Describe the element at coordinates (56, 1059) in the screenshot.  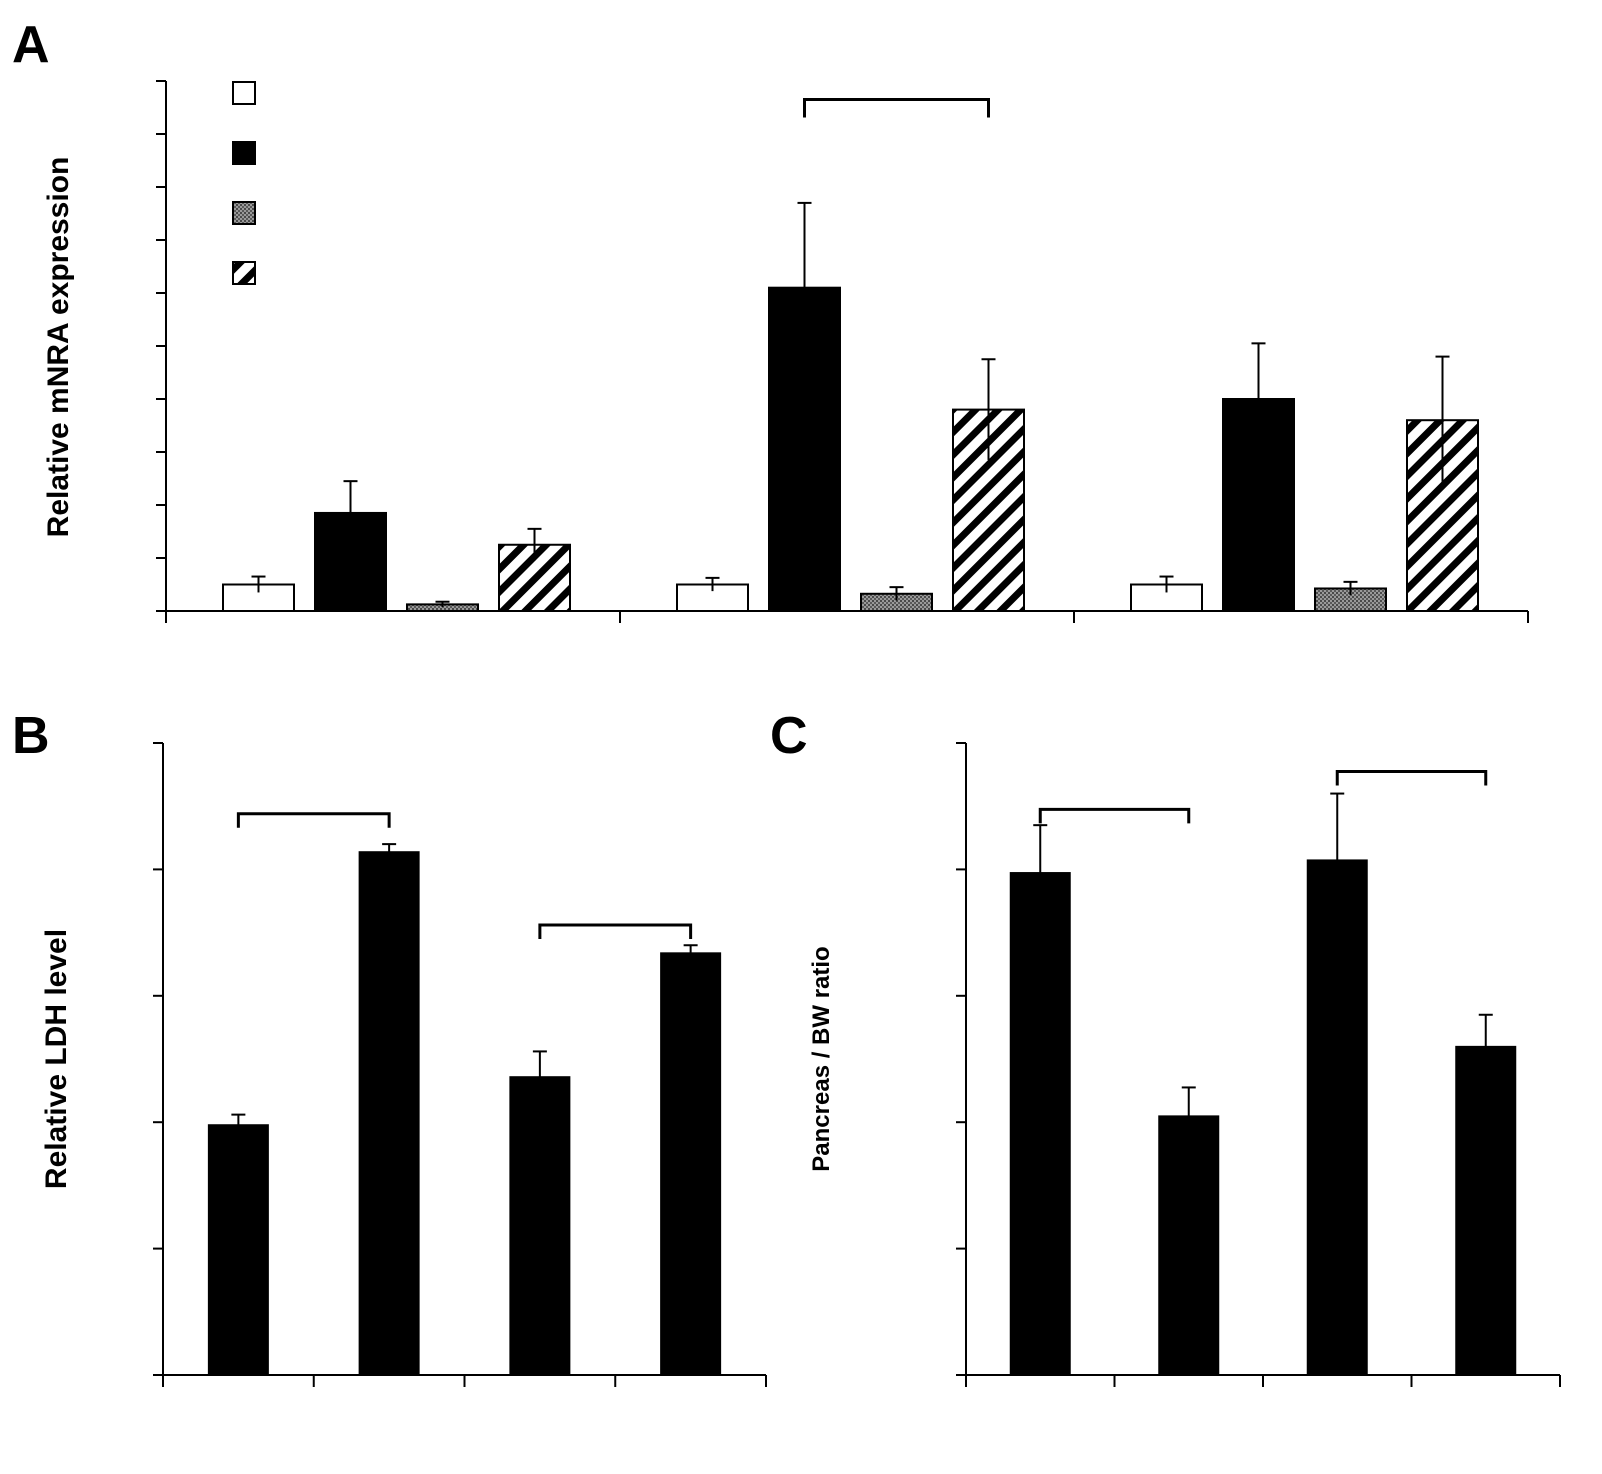
I see `y-axis-label: Relative LDH level` at that location.